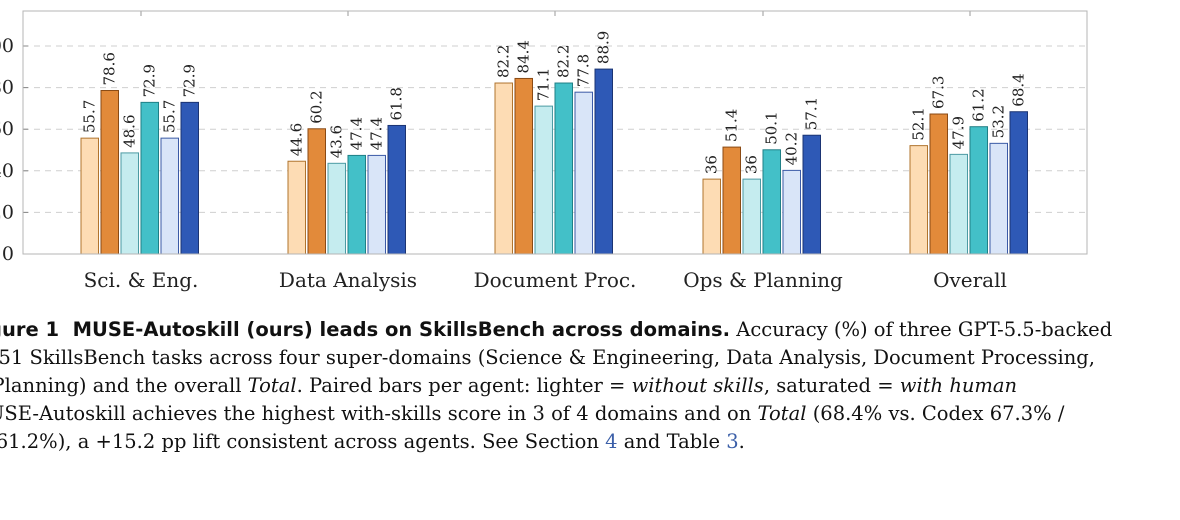  Describe the element at coordinates (772, 127) in the screenshot. I see `value-label-3-3: 50.1` at that location.